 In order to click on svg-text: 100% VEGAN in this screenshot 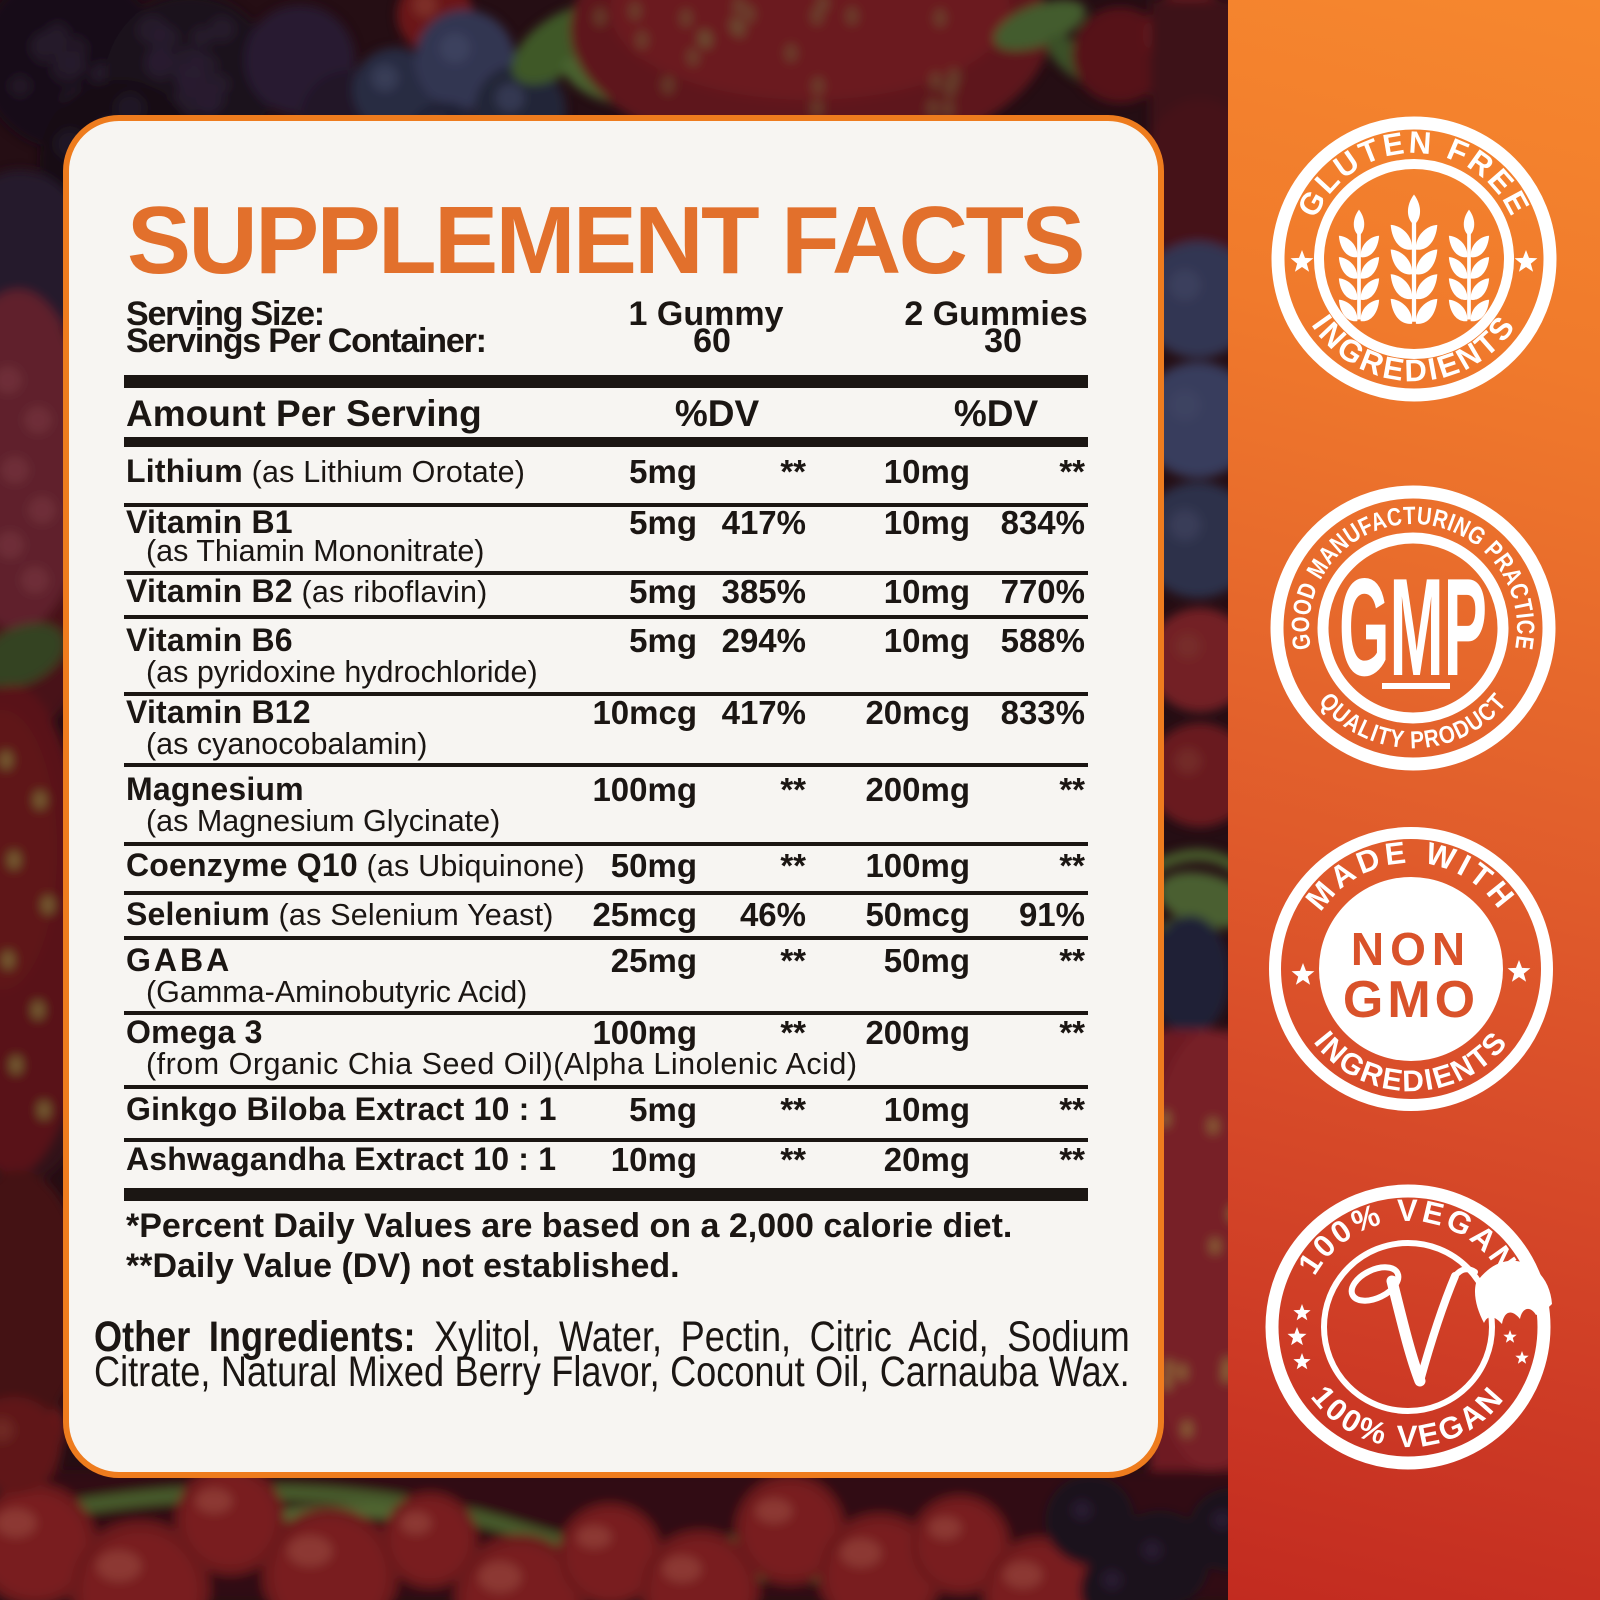, I will do `click(1408, 1236)`.